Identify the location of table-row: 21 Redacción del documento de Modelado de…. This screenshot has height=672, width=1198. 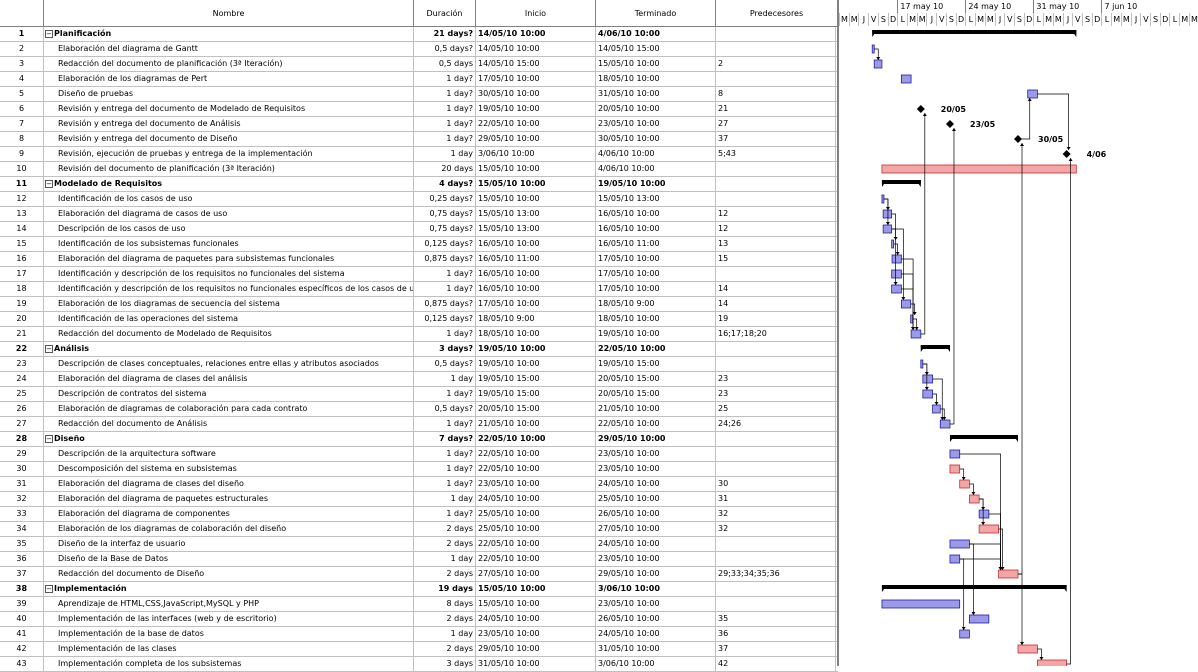
(419, 334).